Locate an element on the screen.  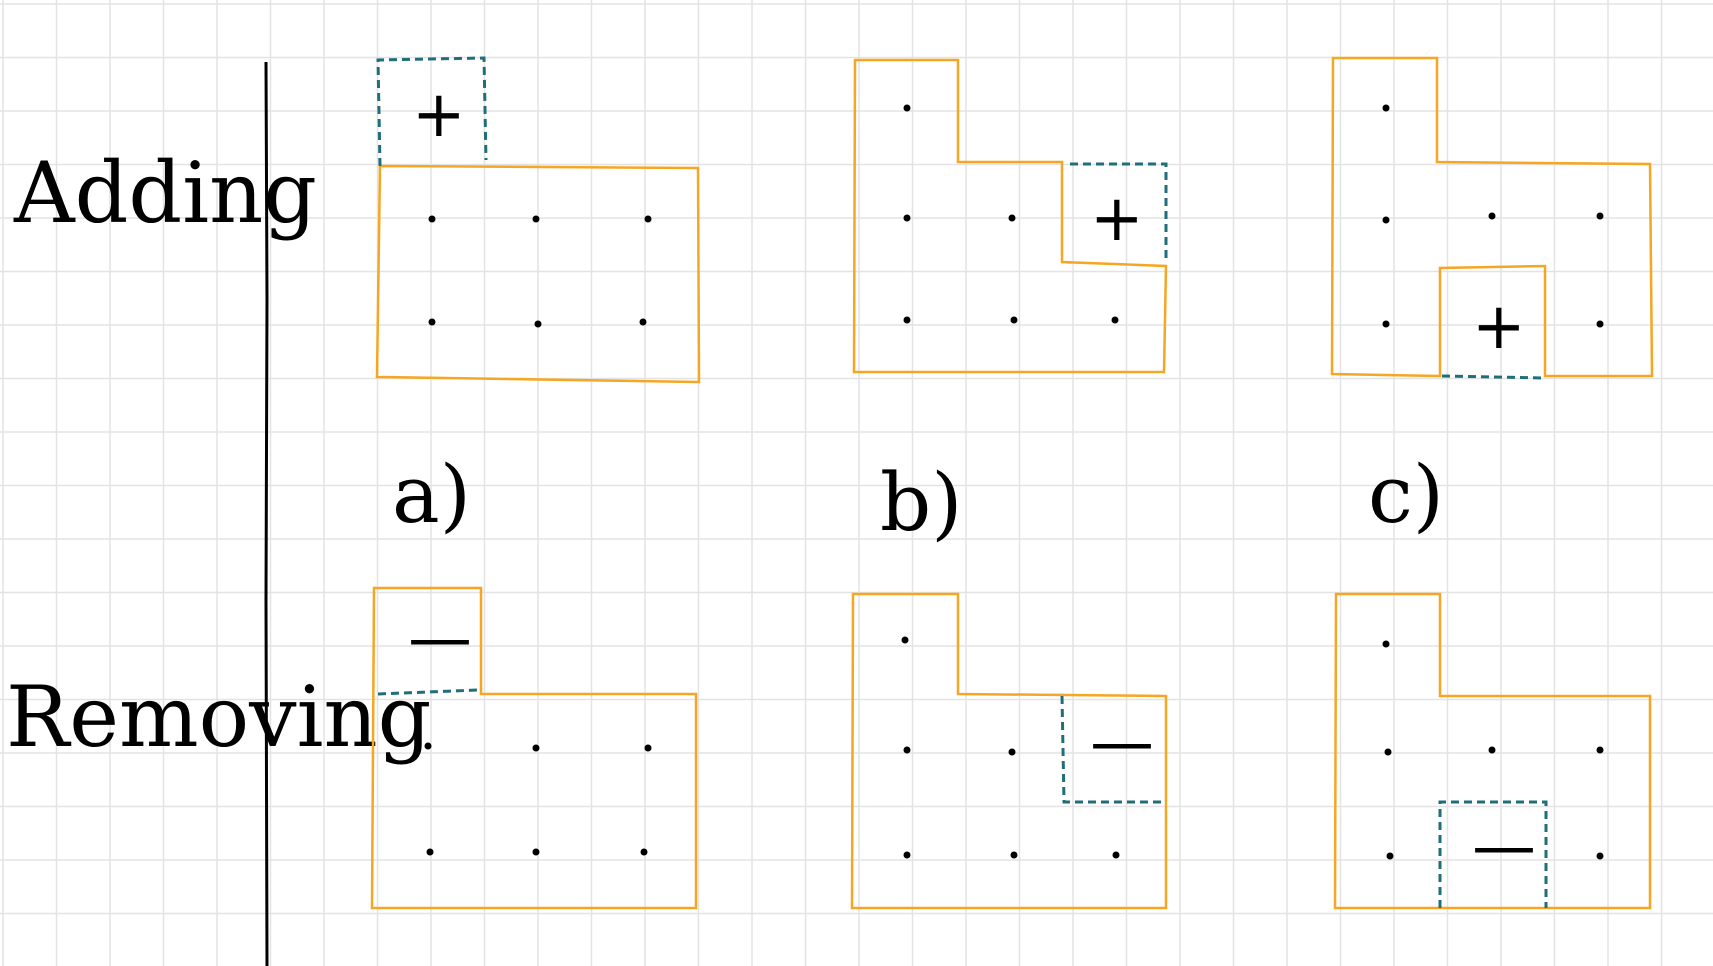
panel-b-removing: — is located at coordinates (1009, 751).